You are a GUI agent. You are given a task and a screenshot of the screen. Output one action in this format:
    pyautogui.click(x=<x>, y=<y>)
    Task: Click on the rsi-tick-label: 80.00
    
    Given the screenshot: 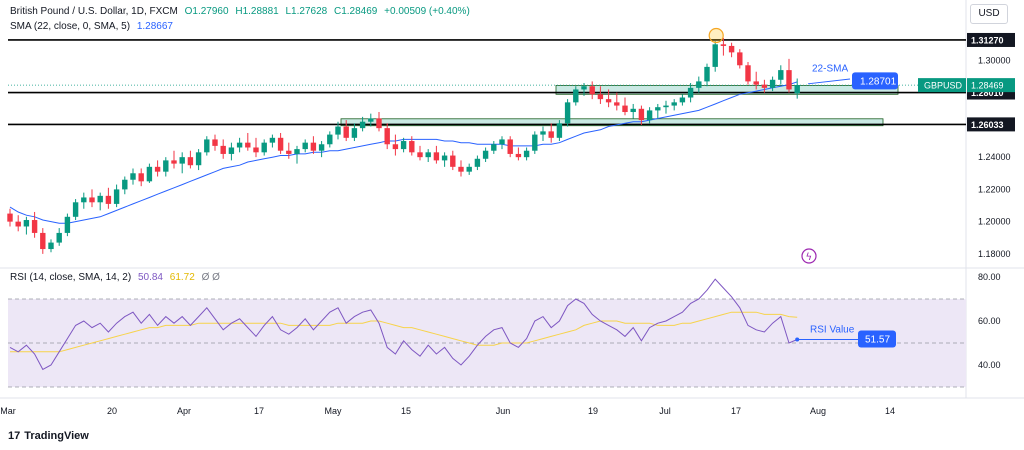 What is the action you would take?
    pyautogui.click(x=989, y=277)
    